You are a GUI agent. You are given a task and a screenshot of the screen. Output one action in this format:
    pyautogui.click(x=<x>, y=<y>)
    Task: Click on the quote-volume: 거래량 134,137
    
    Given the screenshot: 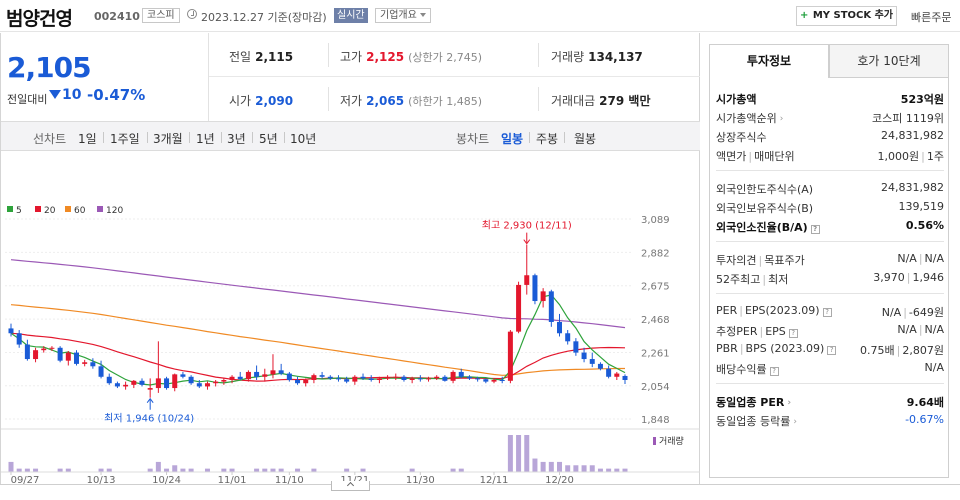 What is the action you would take?
    pyautogui.click(x=597, y=56)
    